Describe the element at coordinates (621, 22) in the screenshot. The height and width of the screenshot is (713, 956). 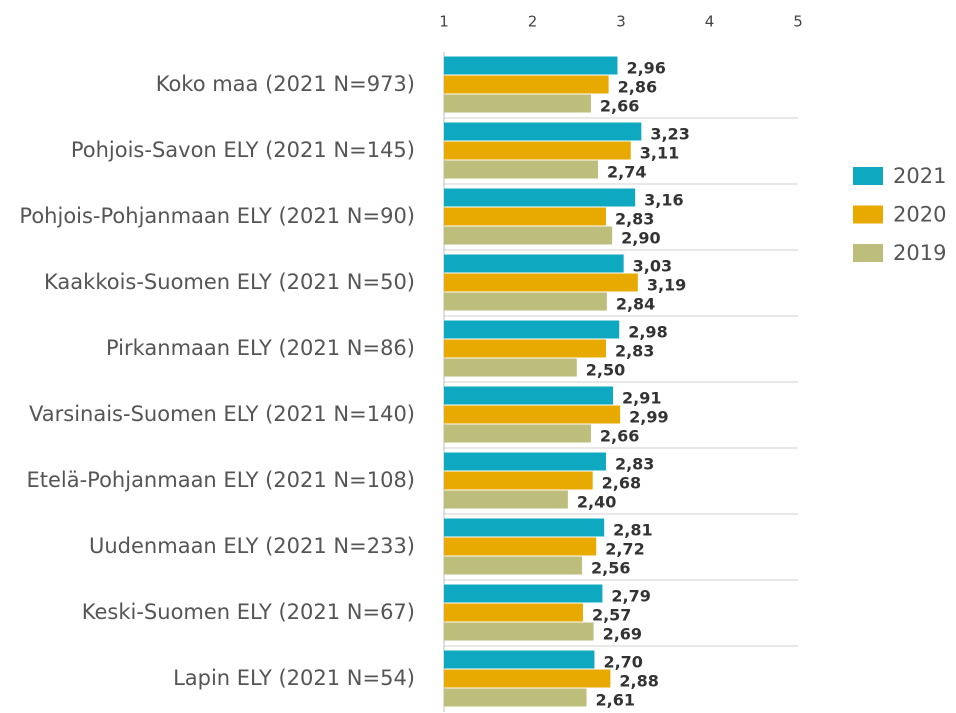
I see `x-tick-label: 3` at that location.